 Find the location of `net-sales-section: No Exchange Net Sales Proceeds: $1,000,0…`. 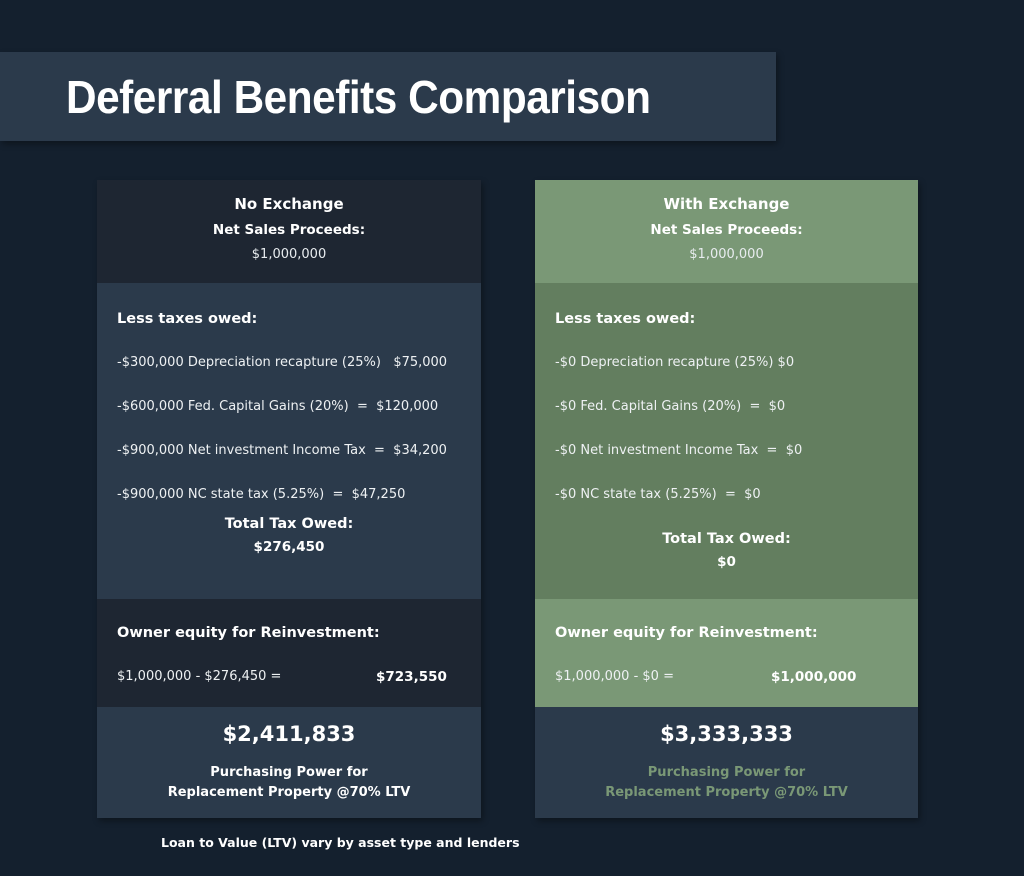

net-sales-section: No Exchange Net Sales Proceeds: $1,000,0… is located at coordinates (289, 231).